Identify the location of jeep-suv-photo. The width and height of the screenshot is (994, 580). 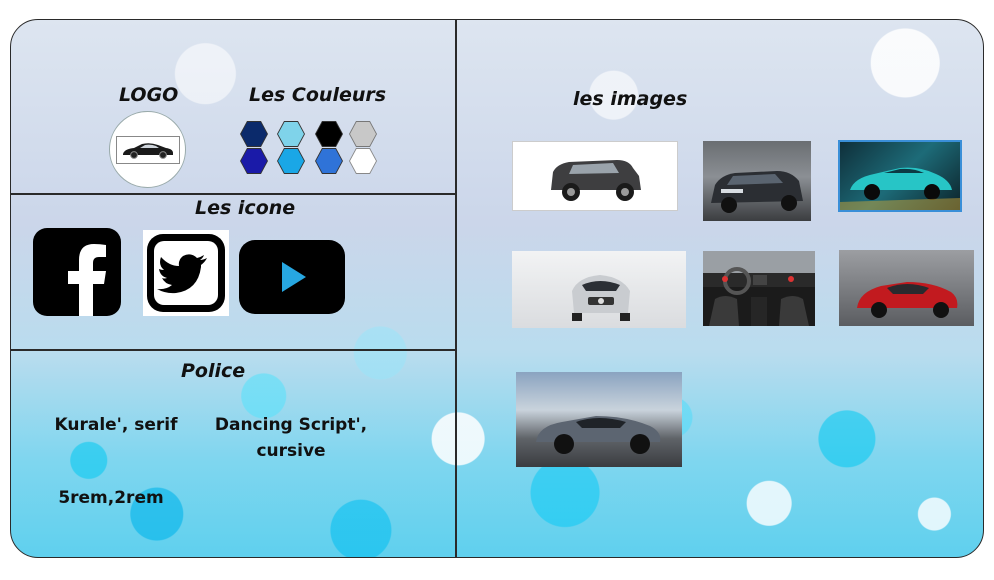
(595, 176).